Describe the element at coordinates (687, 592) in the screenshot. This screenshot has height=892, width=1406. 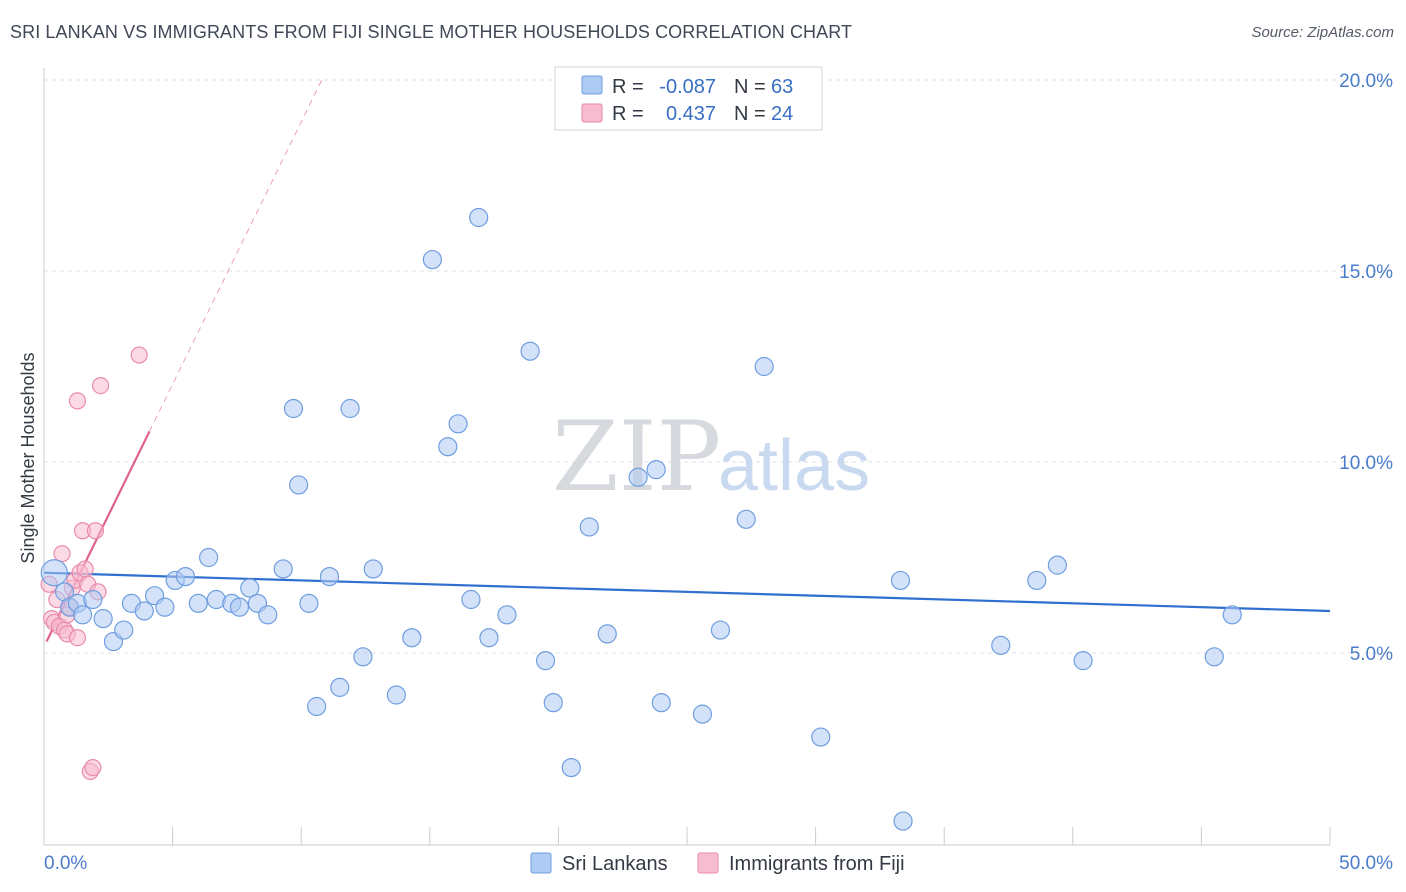
I see `trend-line-sri-lankans` at that location.